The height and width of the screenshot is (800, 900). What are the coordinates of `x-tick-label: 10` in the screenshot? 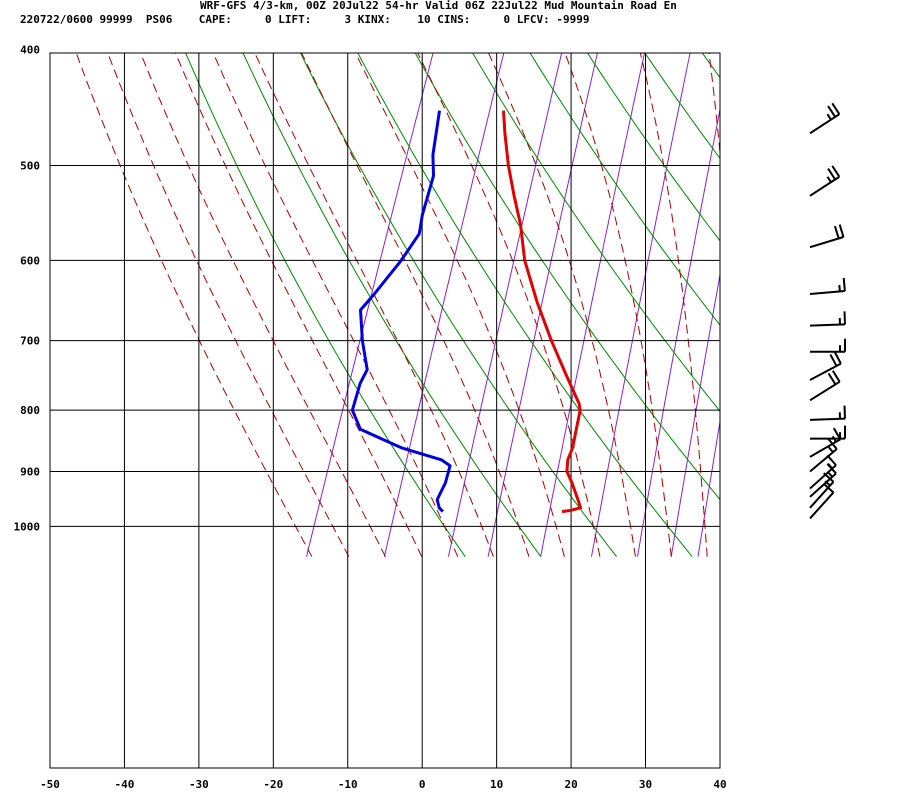 It's located at (496, 784).